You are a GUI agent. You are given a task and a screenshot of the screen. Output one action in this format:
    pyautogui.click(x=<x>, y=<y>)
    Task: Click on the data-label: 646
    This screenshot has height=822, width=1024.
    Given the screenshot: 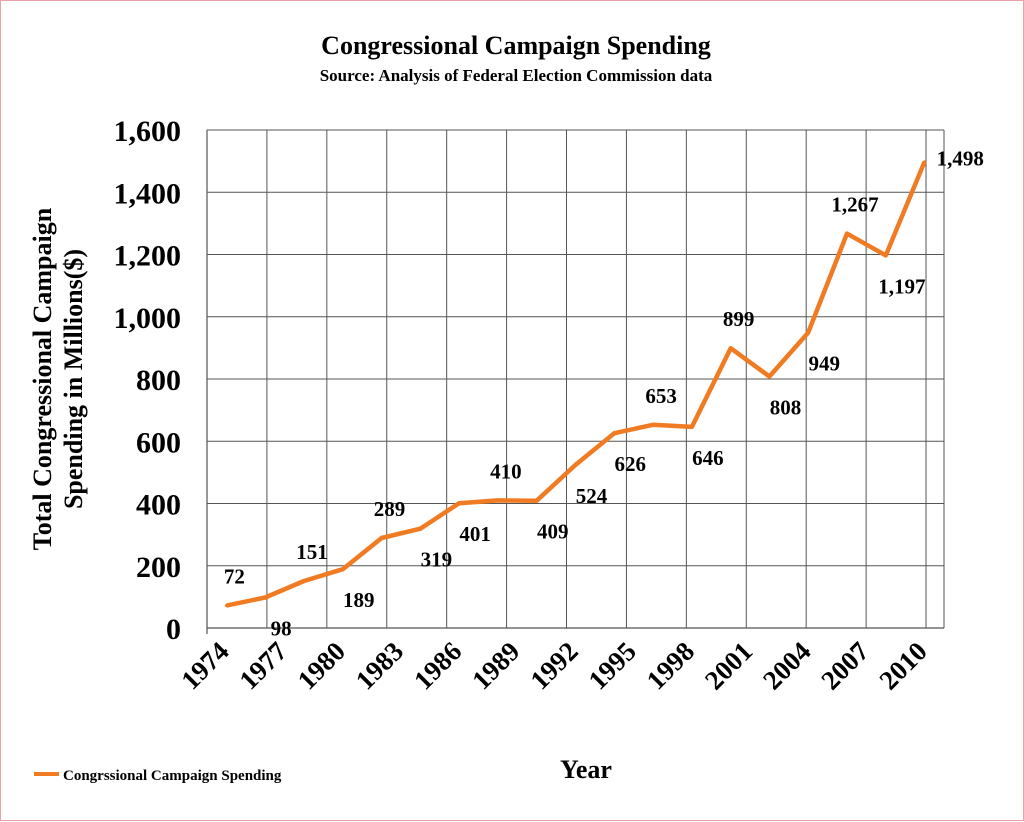 What is the action you would take?
    pyautogui.click(x=708, y=458)
    